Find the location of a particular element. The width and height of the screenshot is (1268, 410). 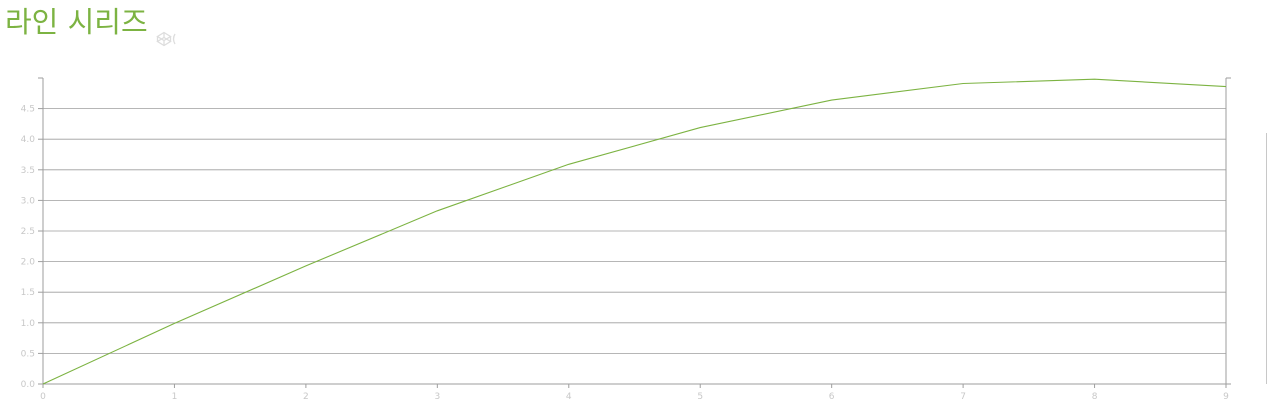

x-tick-label: 6 is located at coordinates (832, 397).